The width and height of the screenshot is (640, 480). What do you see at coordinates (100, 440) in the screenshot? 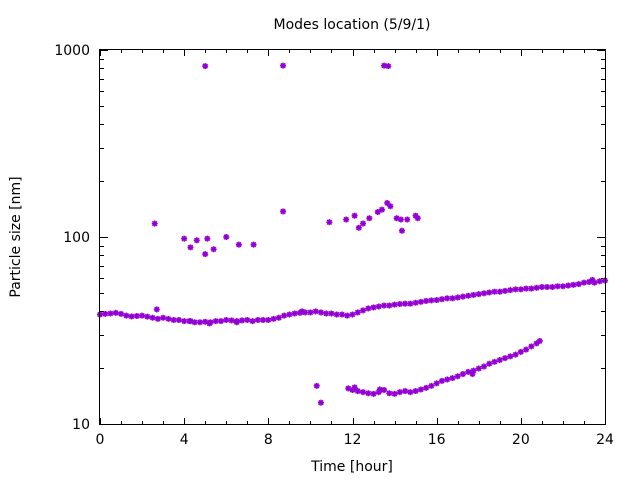
I see `x-tick-label: 0` at bounding box center [100, 440].